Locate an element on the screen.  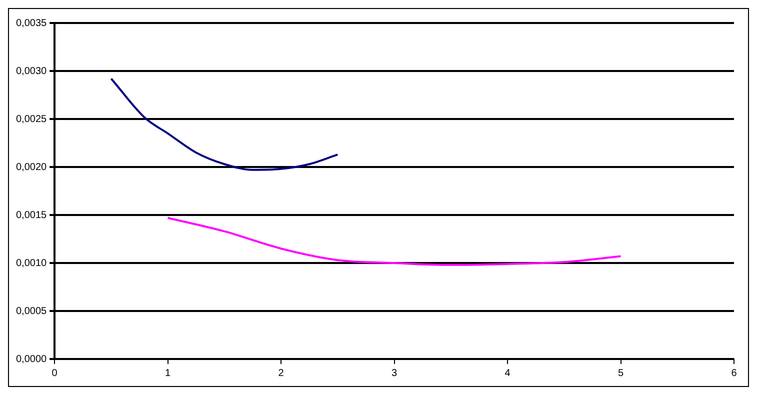
y-tick-label: 0,0000 is located at coordinates (32, 359).